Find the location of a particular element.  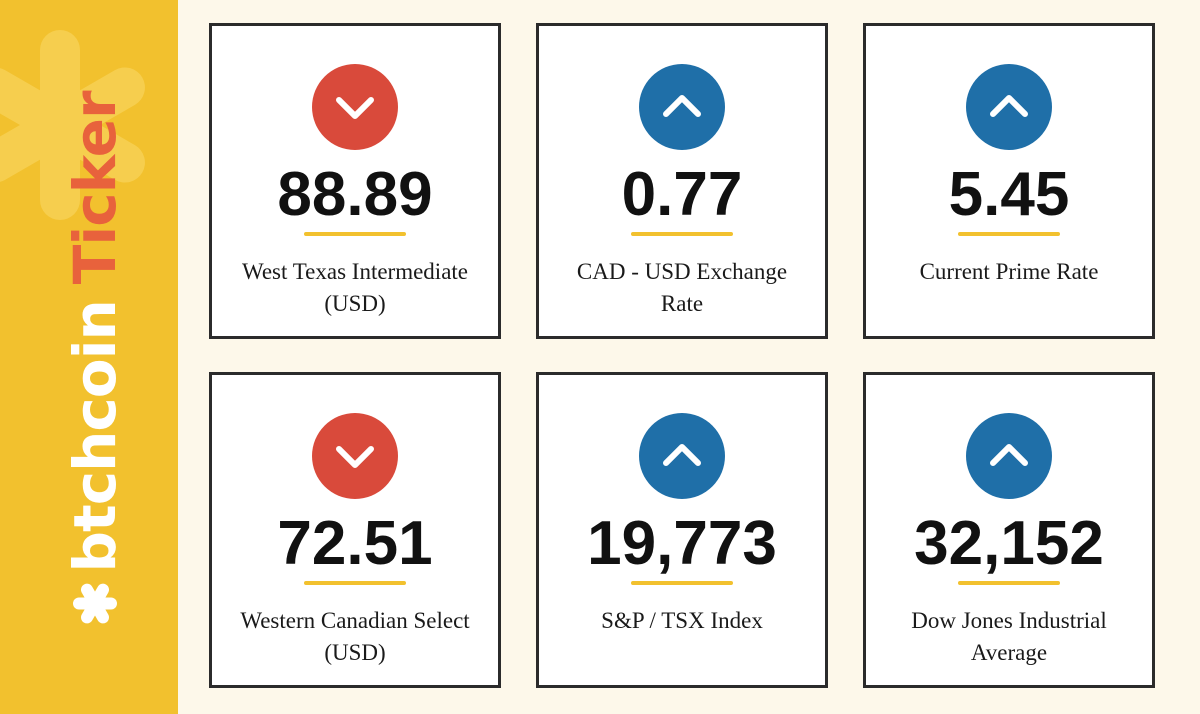

ticker-label: S&P / TSX Index is located at coordinates (682, 620).